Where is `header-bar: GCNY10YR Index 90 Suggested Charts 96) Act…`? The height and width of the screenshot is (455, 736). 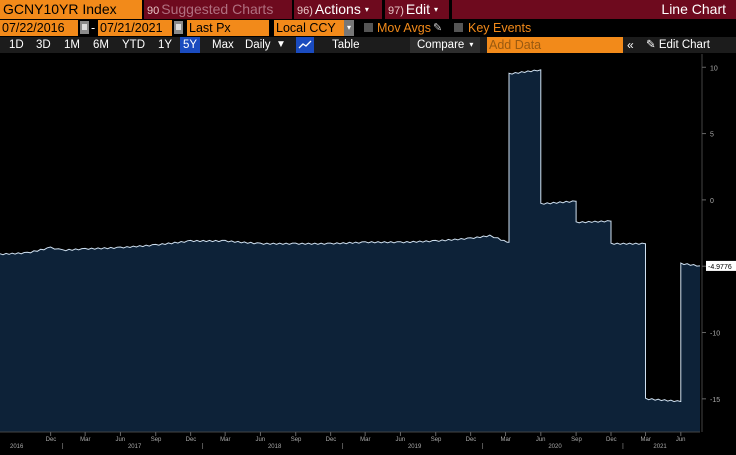 header-bar: GCNY10YR Index 90 Suggested Charts 96) Act… is located at coordinates (368, 9).